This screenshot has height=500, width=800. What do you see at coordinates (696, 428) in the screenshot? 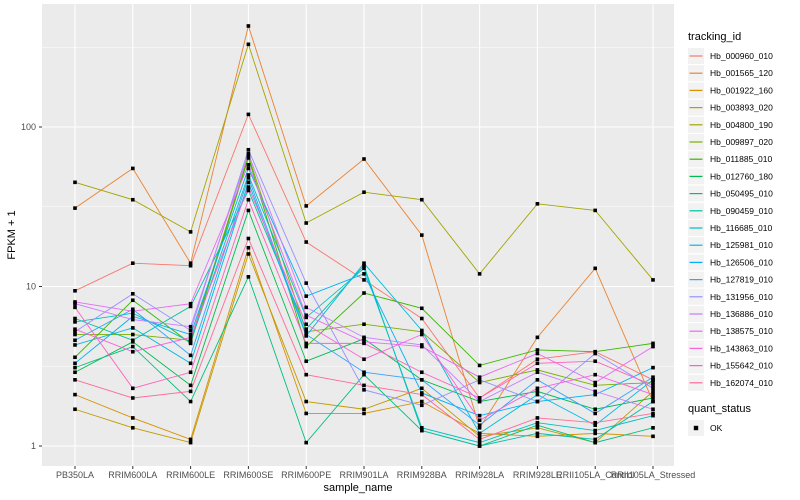
I see `legend-key-square-ok` at bounding box center [696, 428].